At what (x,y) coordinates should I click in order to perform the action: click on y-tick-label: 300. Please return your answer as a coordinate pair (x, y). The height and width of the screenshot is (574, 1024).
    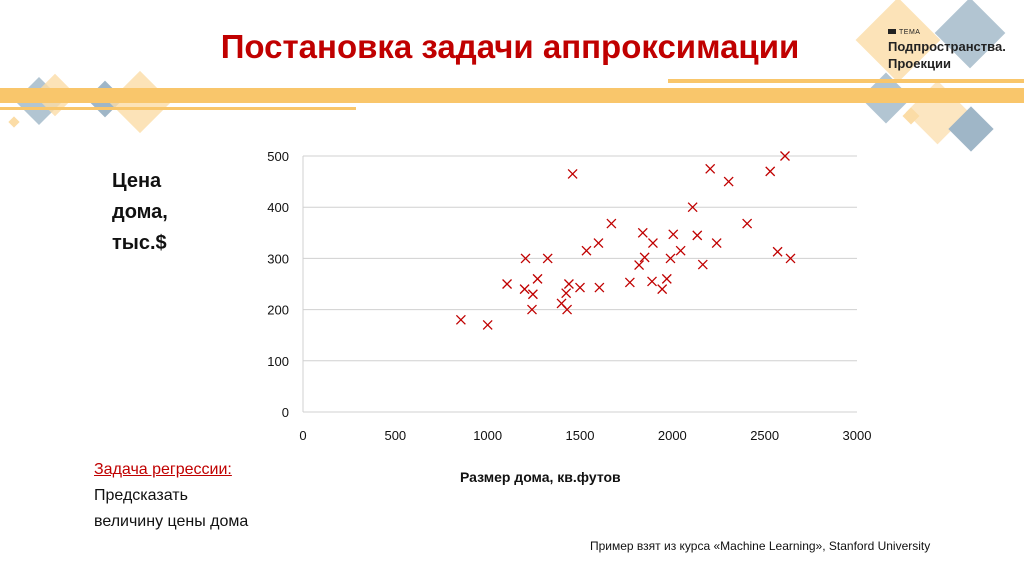
    Looking at the image, I should click on (278, 258).